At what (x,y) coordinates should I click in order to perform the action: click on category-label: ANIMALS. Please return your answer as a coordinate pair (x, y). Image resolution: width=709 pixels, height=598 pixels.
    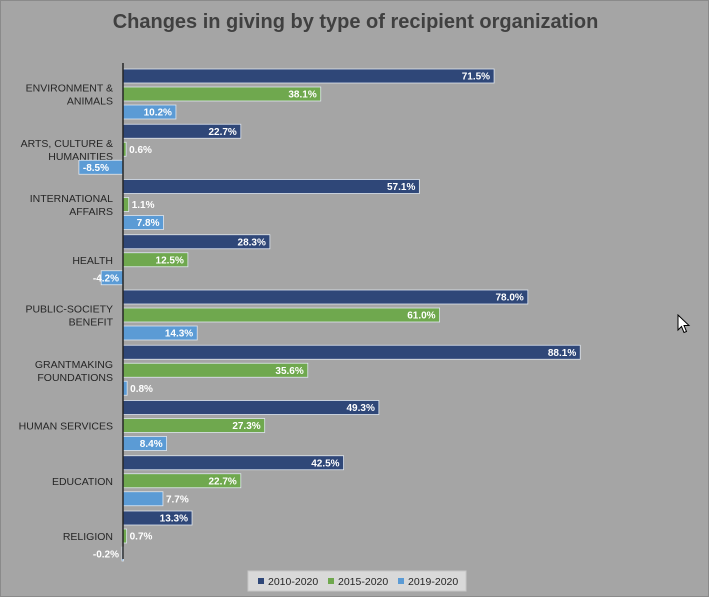
    Looking at the image, I should click on (90, 102).